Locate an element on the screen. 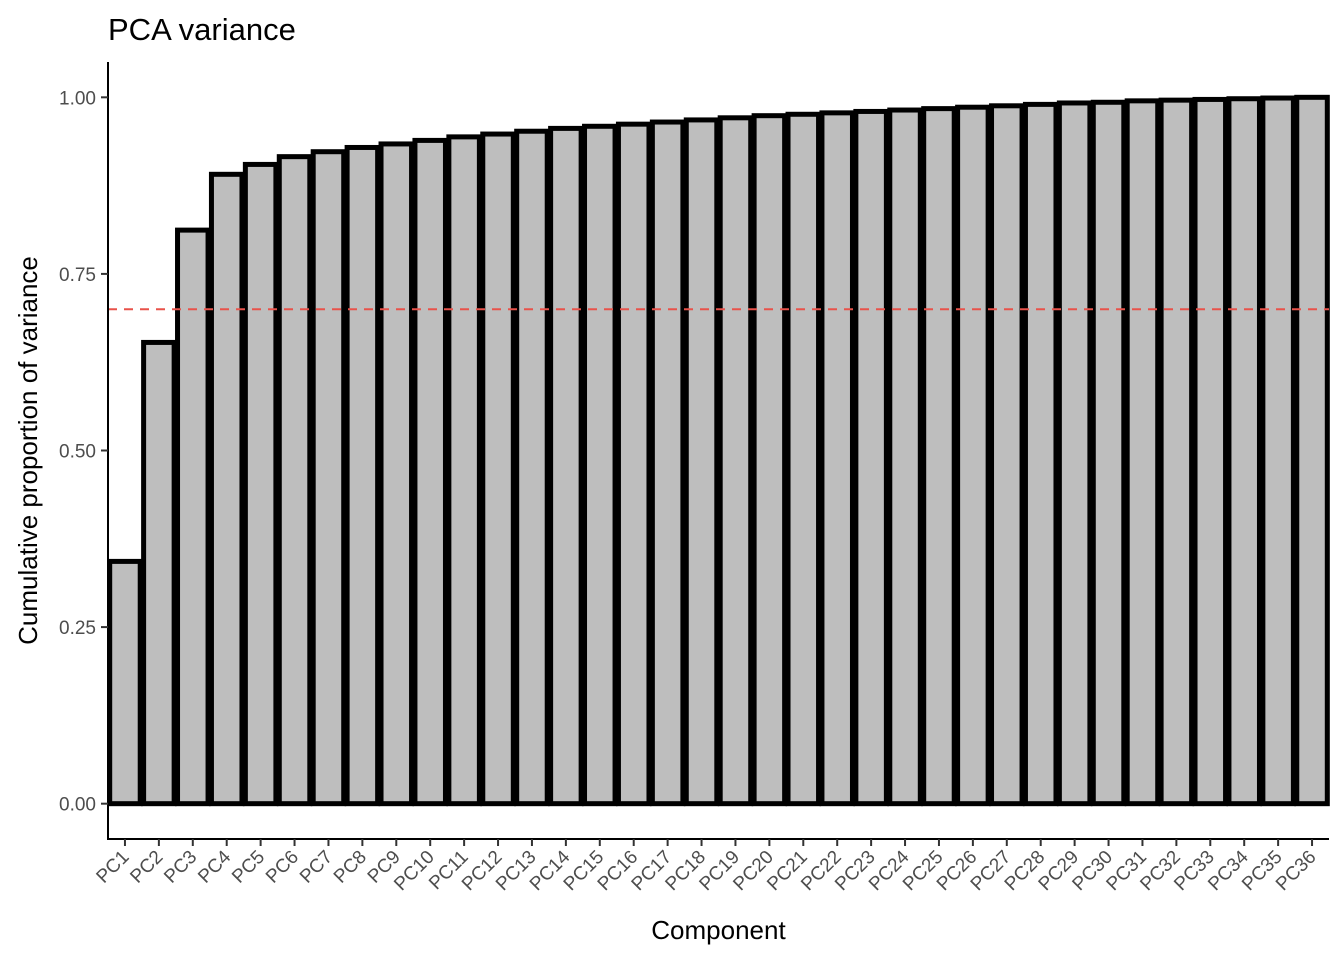 The image size is (1344, 960). bar-pc26 is located at coordinates (973, 455).